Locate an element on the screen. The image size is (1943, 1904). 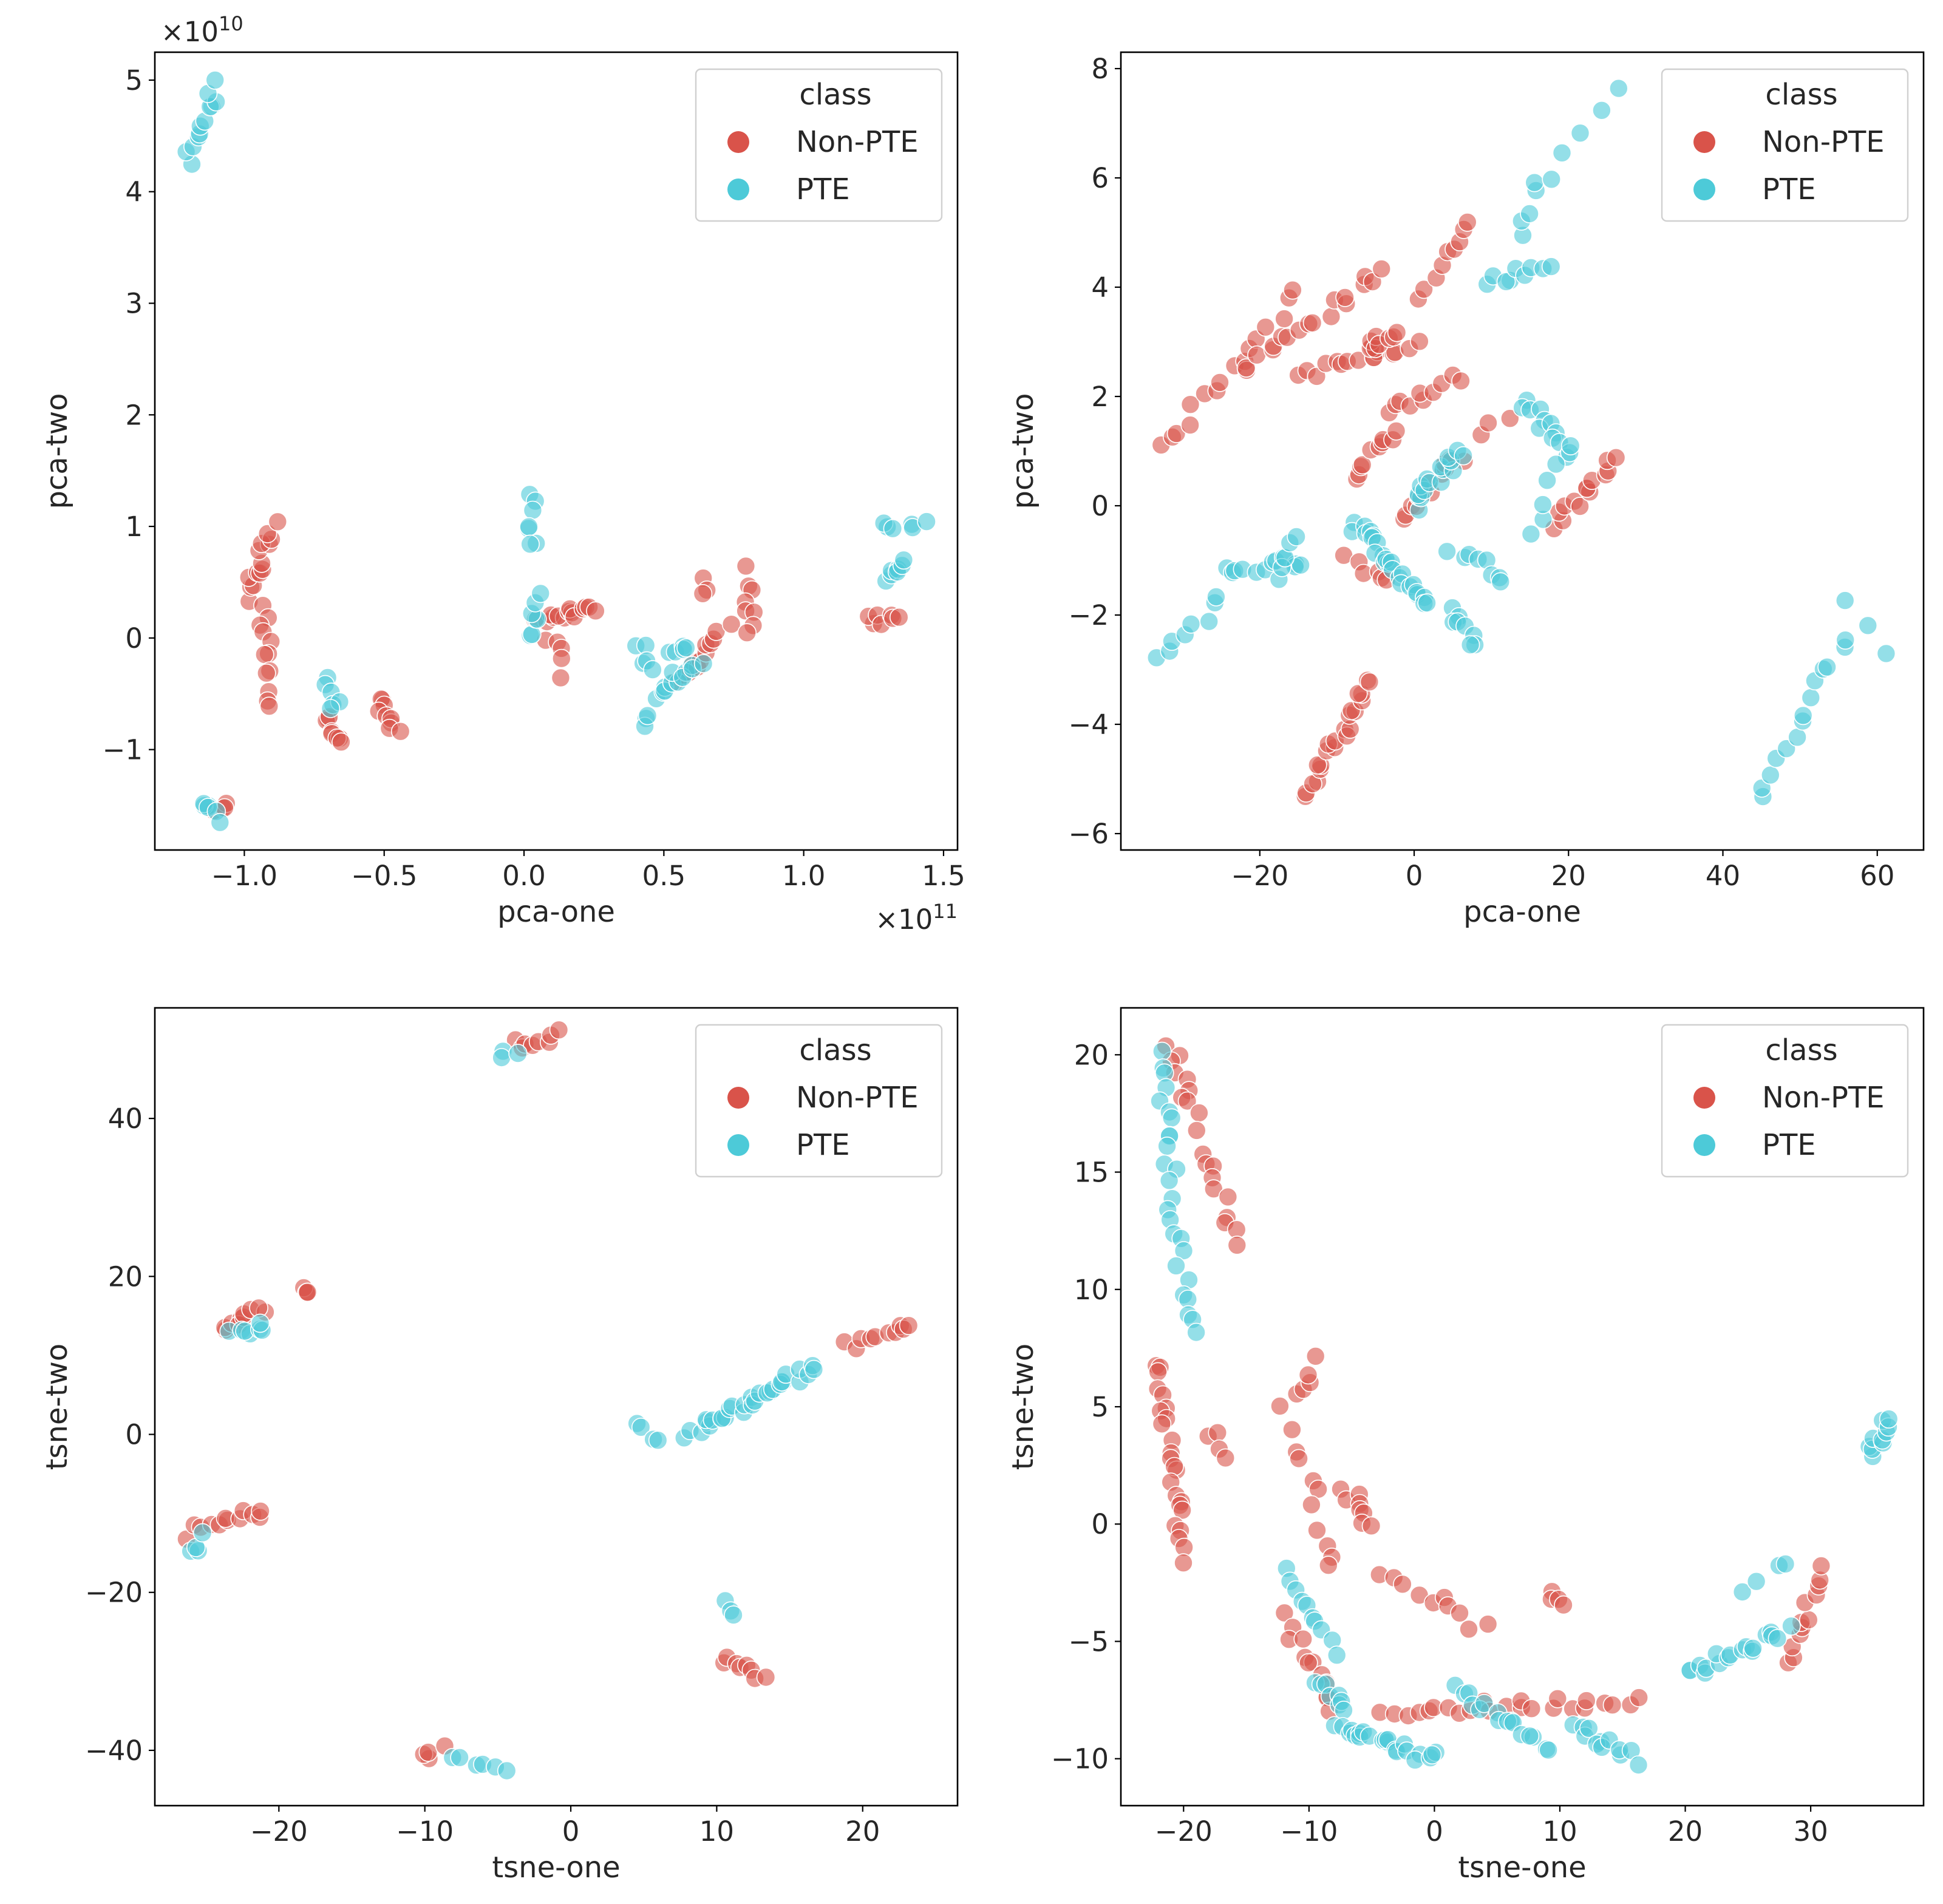
x-tick-label: −20 is located at coordinates (1259, 876).